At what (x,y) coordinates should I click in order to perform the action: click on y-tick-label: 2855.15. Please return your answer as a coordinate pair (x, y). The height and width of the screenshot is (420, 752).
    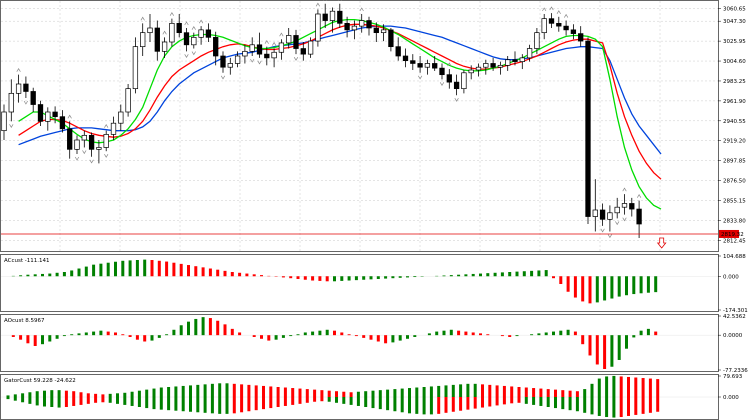
    Looking at the image, I should click on (734, 202).